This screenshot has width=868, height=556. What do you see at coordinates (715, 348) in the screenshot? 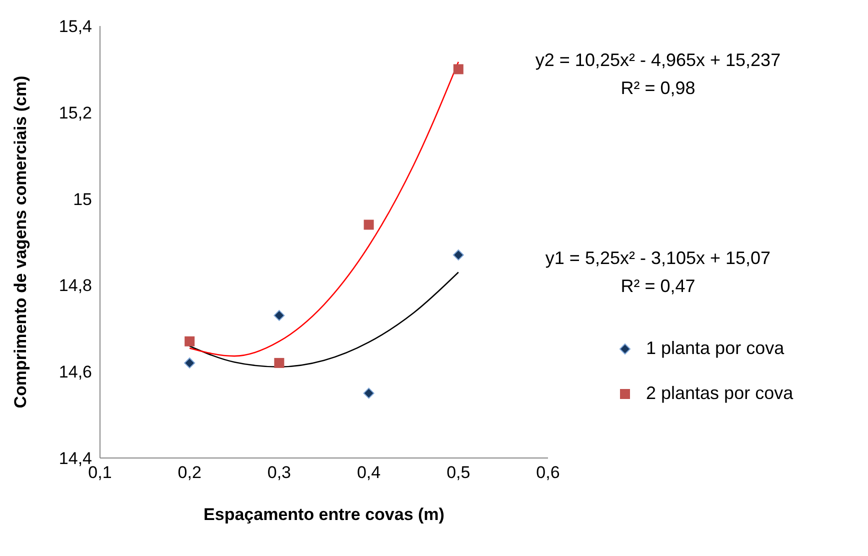
I see `legend-label: 1 planta por cova` at bounding box center [715, 348].